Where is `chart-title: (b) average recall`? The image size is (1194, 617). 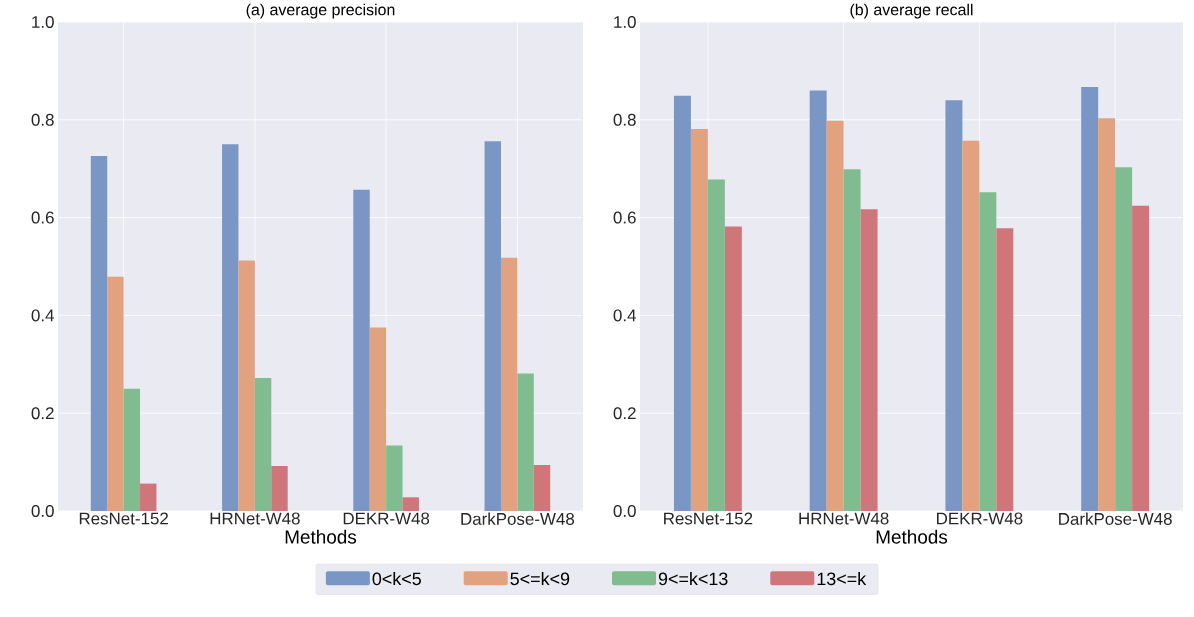
chart-title: (b) average recall is located at coordinates (911, 11).